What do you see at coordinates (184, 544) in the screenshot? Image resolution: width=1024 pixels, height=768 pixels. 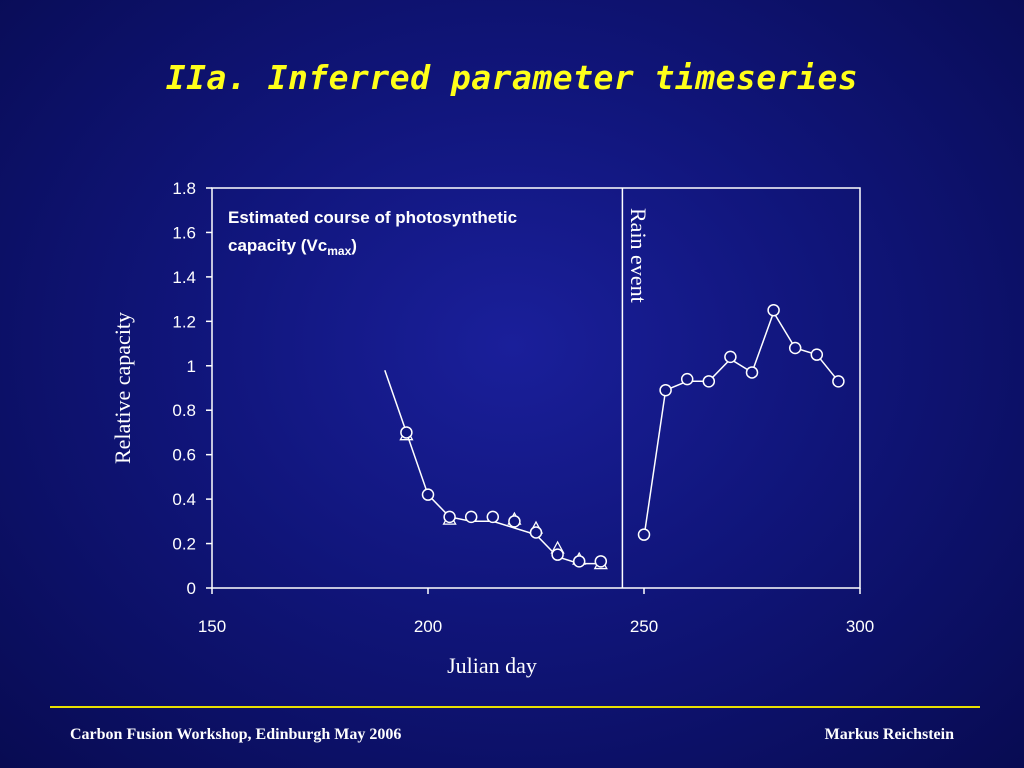 I see `y-tick-label: 0.2` at bounding box center [184, 544].